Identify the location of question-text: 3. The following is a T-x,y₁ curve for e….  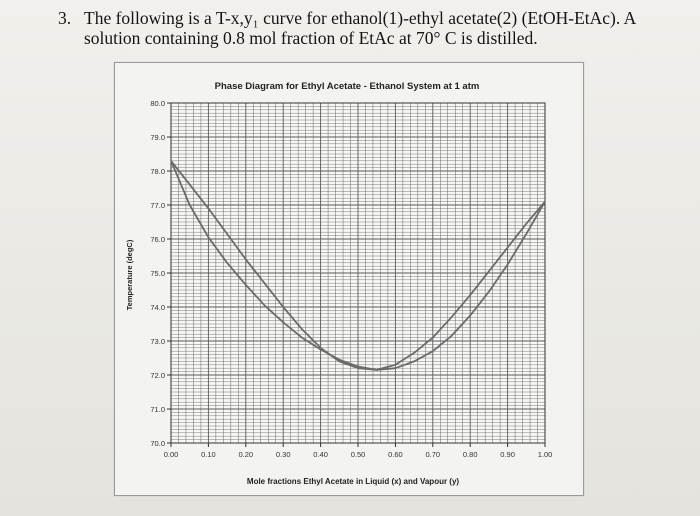
(370, 28).